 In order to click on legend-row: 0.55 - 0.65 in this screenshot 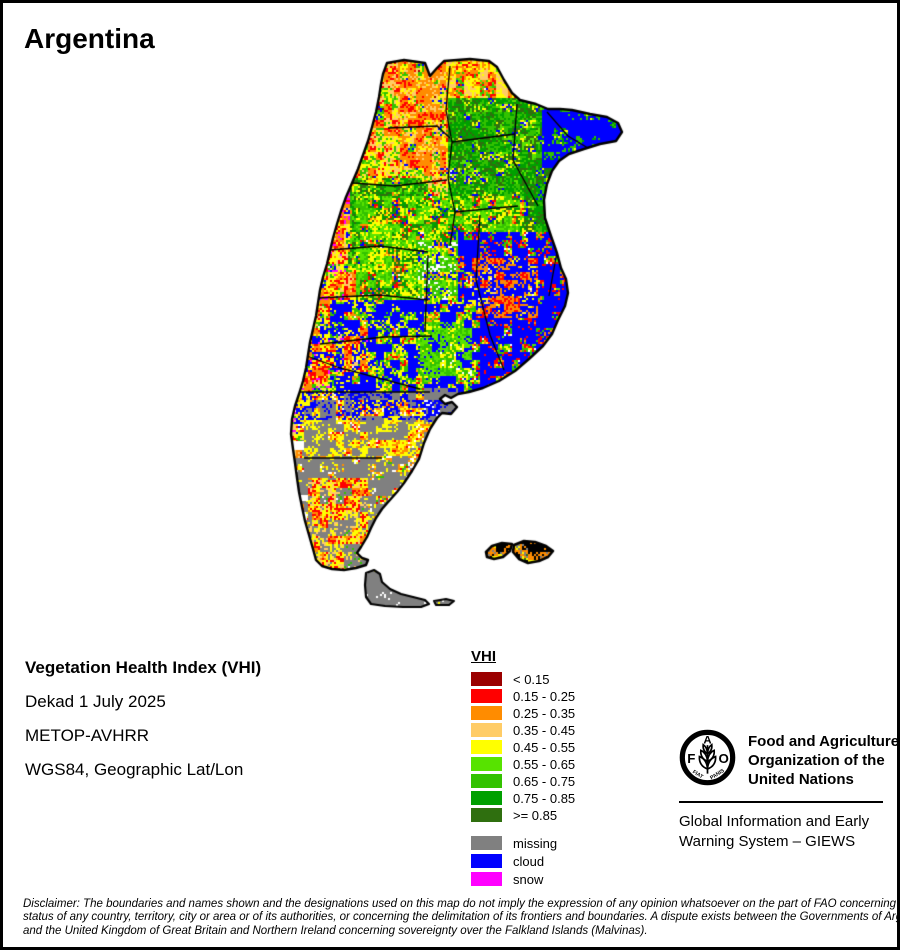, I will do `click(523, 764)`.